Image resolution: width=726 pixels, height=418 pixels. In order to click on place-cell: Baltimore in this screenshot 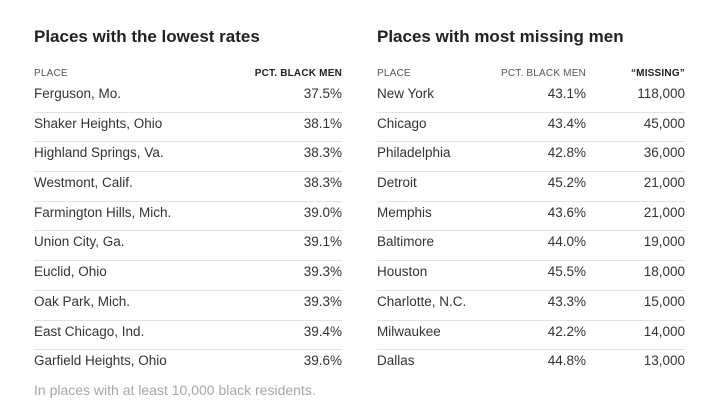, I will do `click(406, 242)`.